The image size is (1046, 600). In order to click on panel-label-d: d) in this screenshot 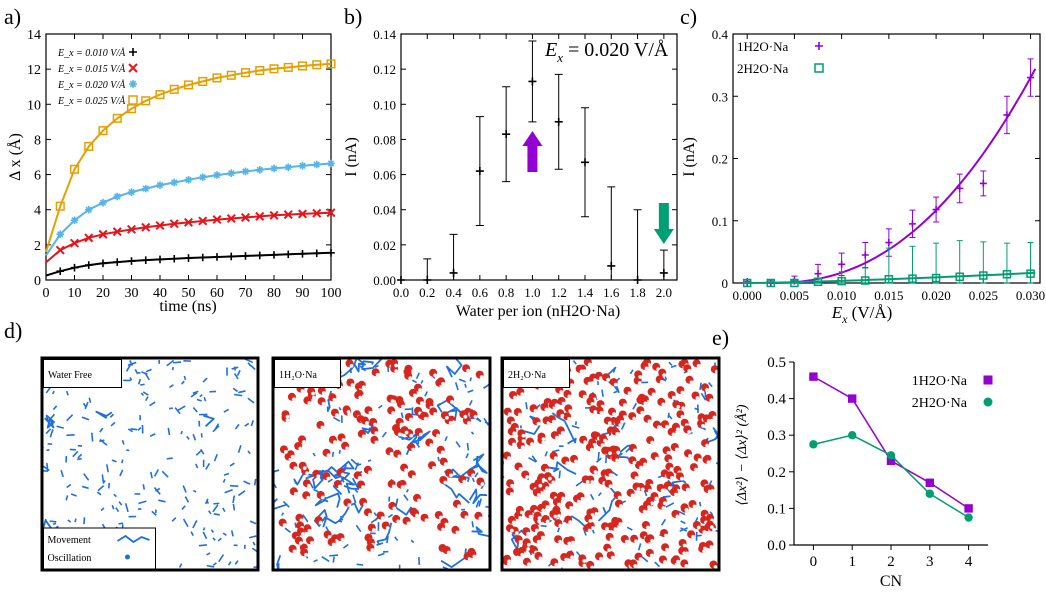, I will do `click(13, 330)`.